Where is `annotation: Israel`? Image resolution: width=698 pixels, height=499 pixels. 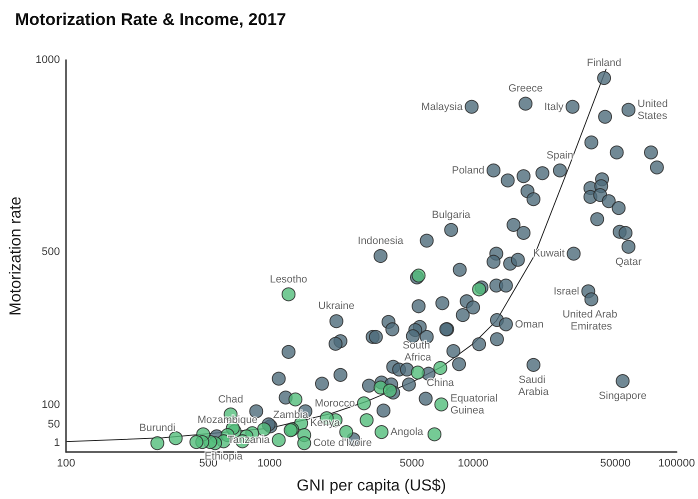 annotation: Israel is located at coordinates (567, 291).